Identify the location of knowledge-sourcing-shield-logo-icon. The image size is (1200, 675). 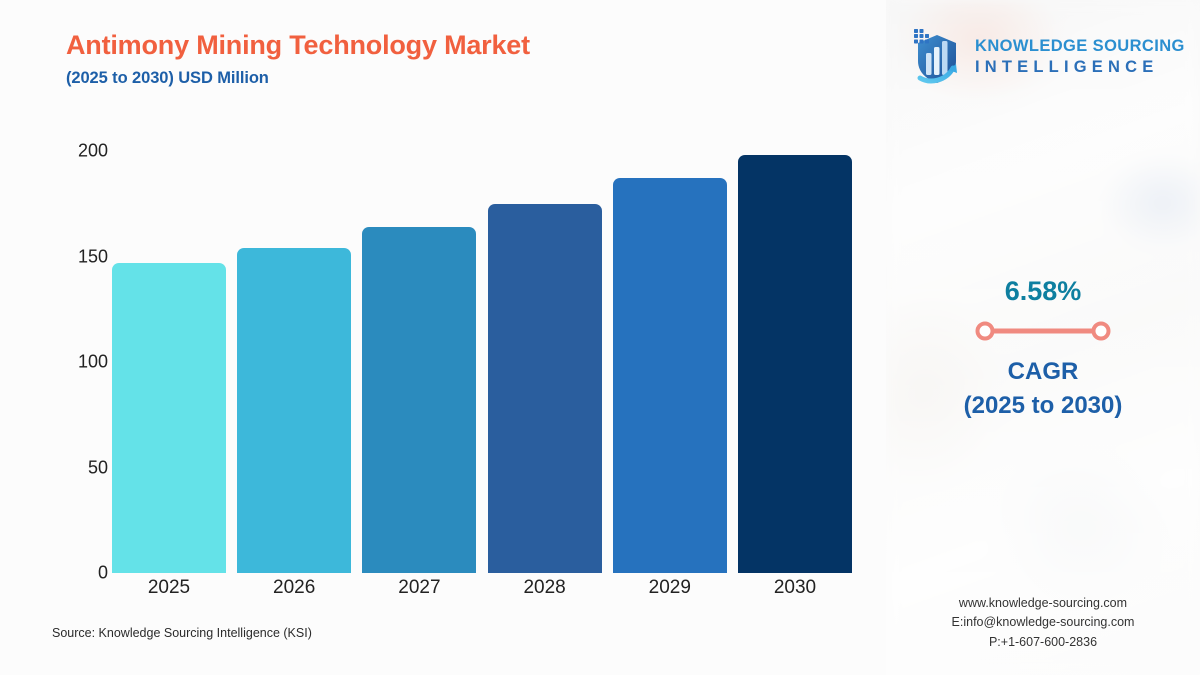
(937, 57).